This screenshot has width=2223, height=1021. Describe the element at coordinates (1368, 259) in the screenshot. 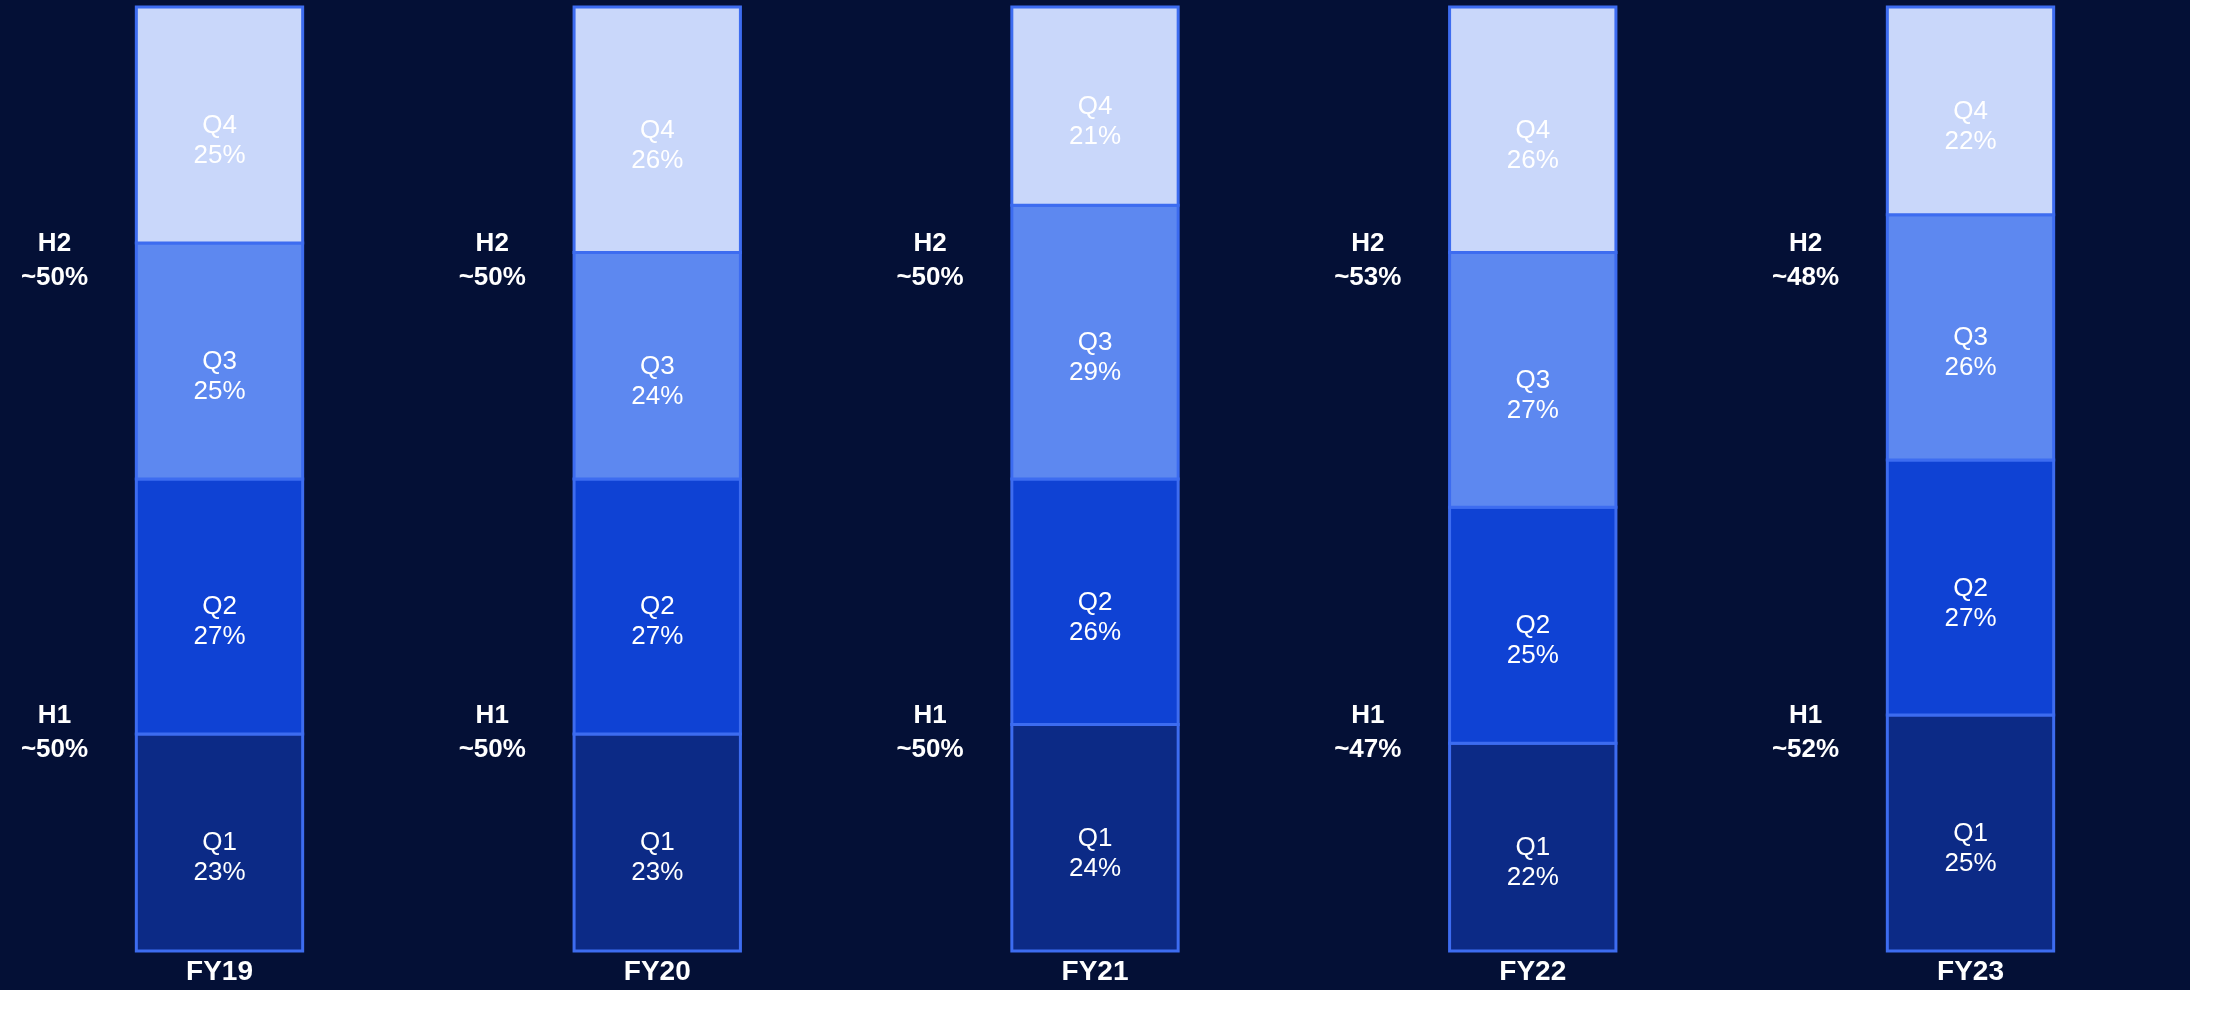

I see `annotation: H2 ~53%` at that location.